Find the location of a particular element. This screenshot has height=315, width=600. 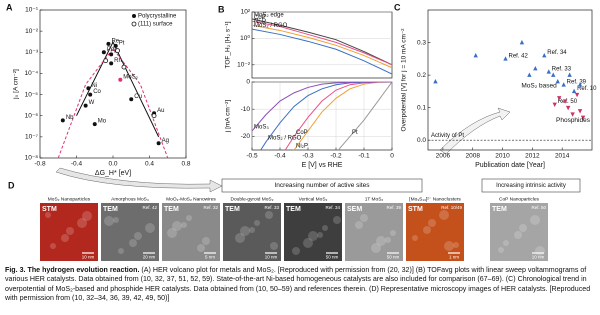

y-tick-label: 0.2 is located at coordinates (421, 75).